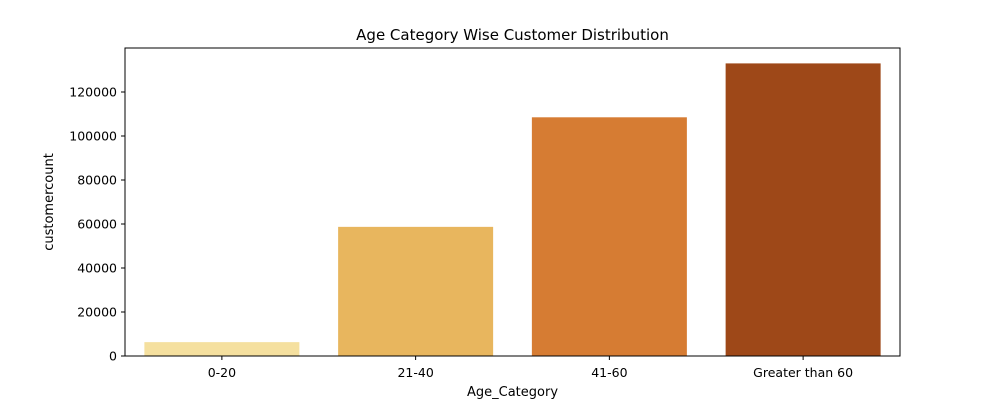 The image size is (1000, 400). Describe the element at coordinates (415, 372) in the screenshot. I see `x-tick-label: 21-40` at that location.